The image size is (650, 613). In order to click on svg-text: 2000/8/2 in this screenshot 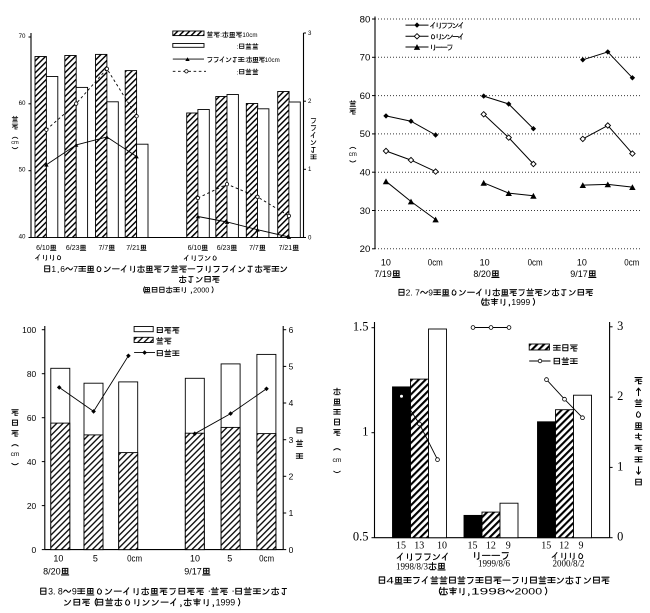, I will do `click(569, 564)`.